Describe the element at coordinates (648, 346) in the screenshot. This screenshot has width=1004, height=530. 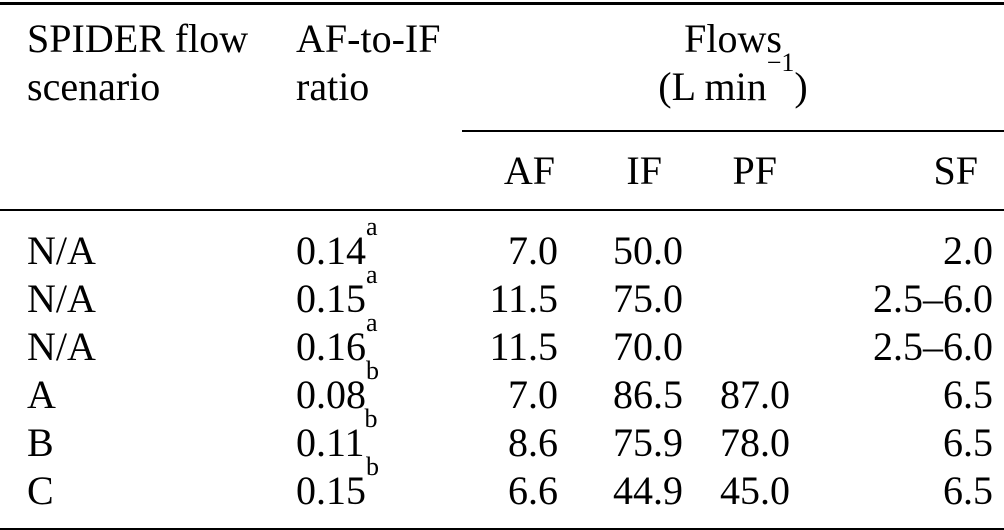
I see `cell-if: 70.0` at that location.